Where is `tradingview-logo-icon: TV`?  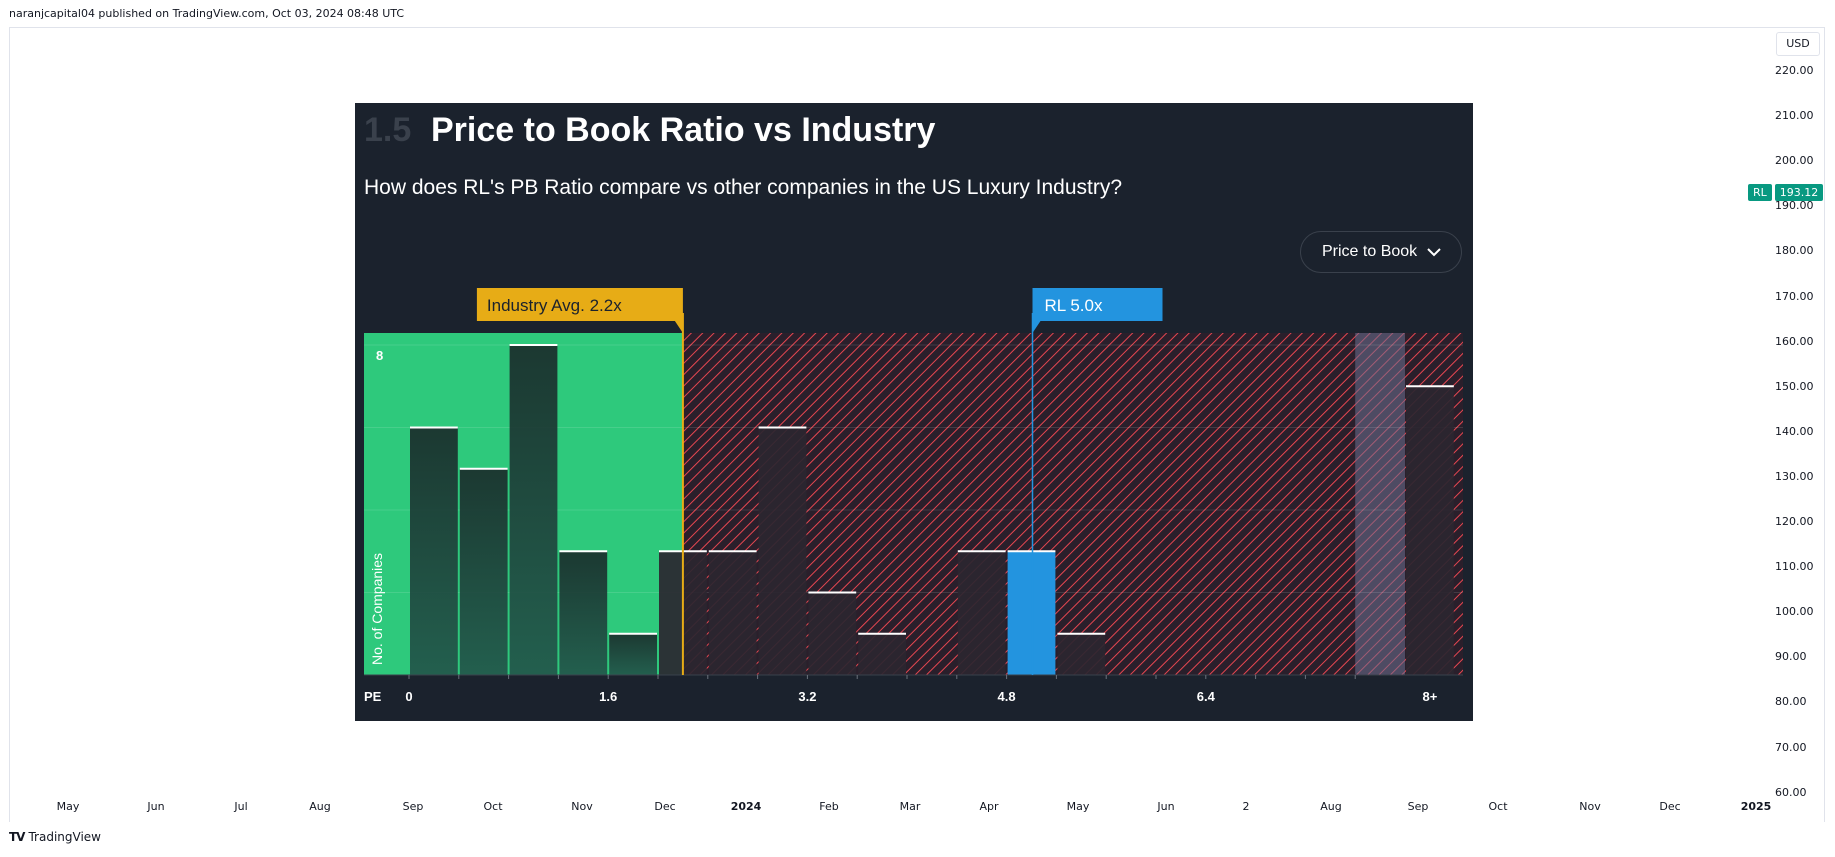
tradingview-logo-icon: TV is located at coordinates (17, 837).